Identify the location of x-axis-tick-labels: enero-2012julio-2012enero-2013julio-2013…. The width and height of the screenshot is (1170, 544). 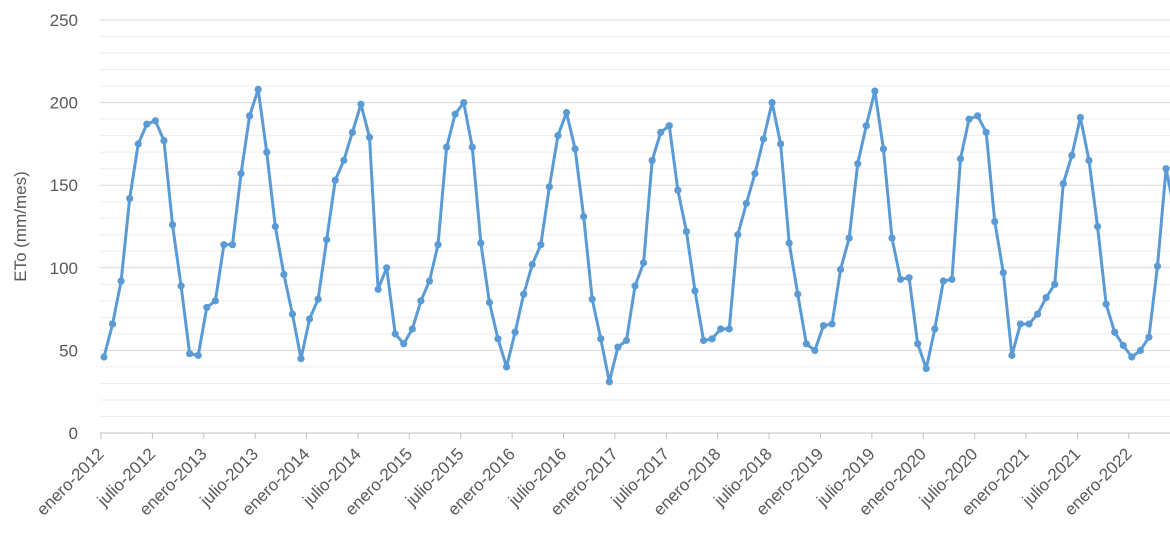
(584, 481).